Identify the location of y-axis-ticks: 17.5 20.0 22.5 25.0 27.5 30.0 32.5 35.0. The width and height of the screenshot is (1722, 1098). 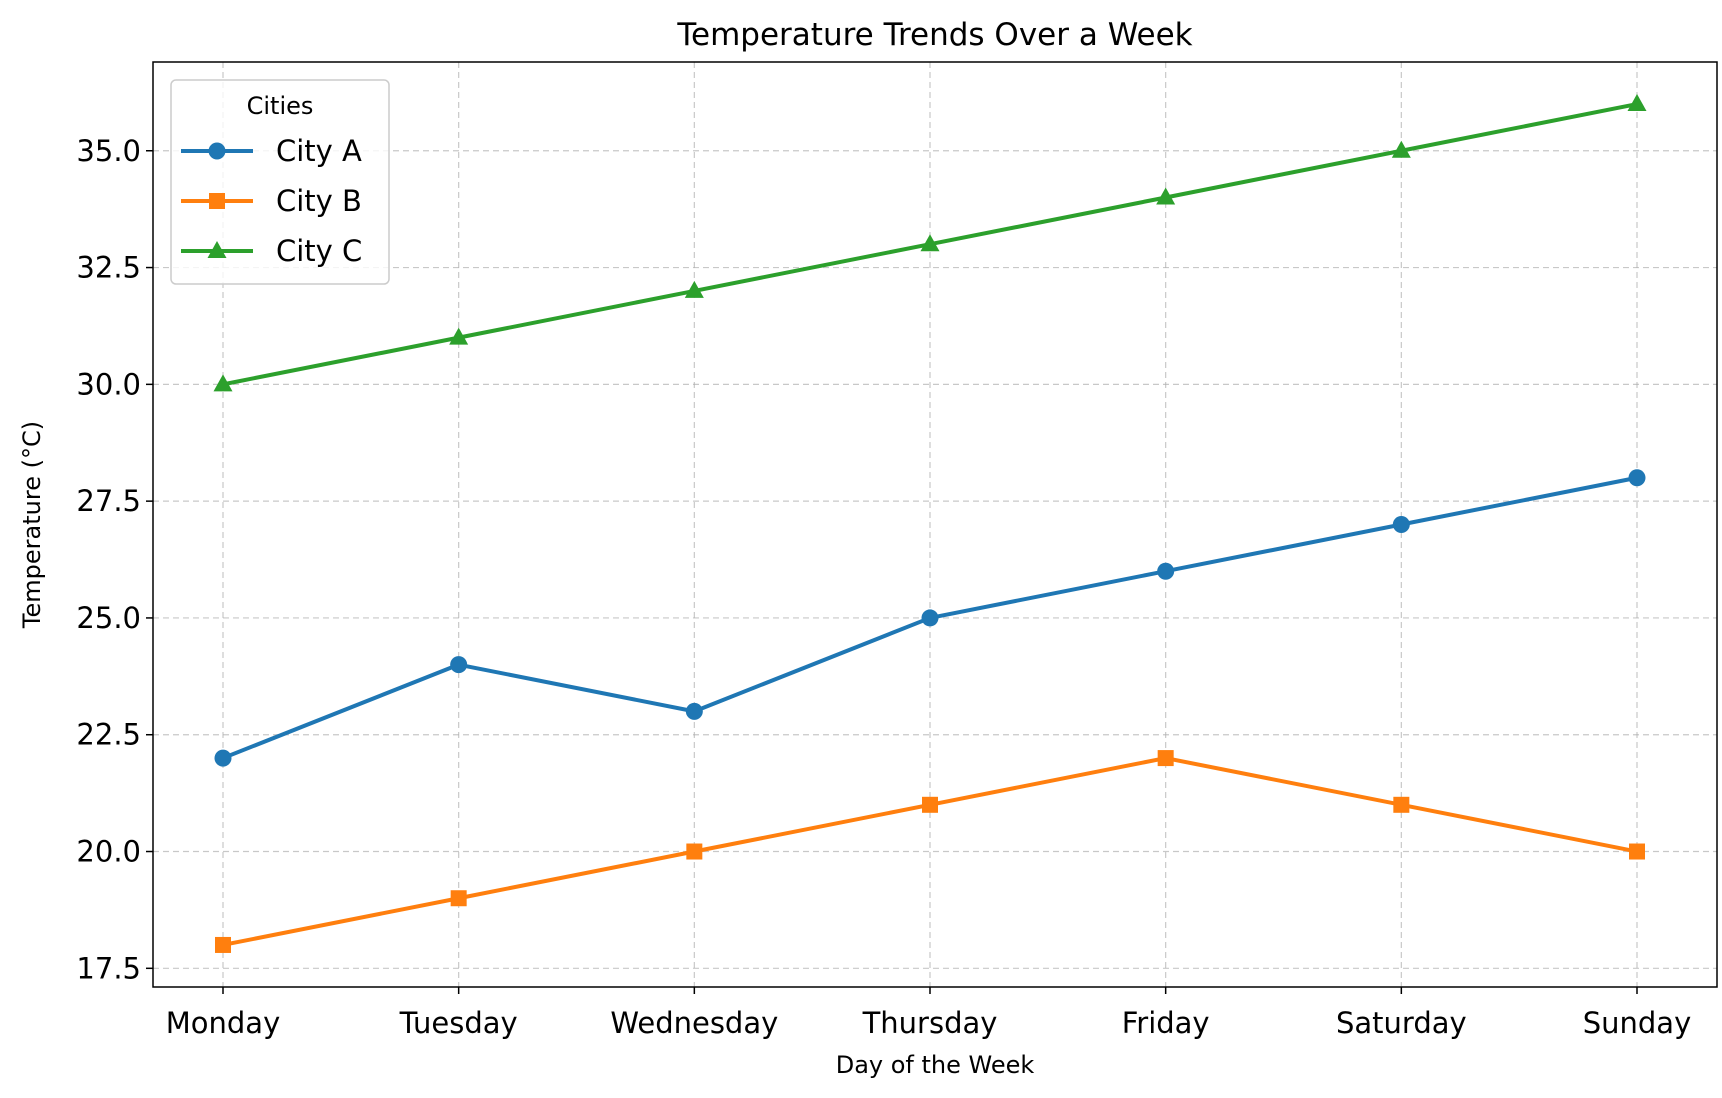
(114, 559).